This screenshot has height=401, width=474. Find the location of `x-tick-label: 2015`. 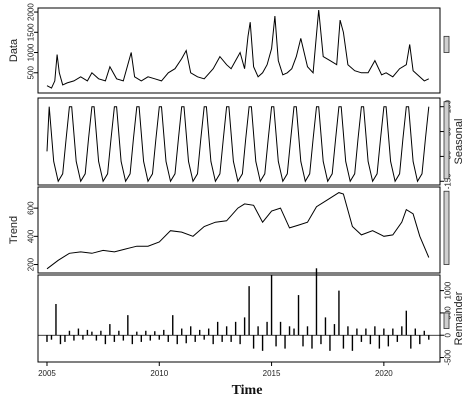

x-tick-label: 2015 is located at coordinates (272, 373).